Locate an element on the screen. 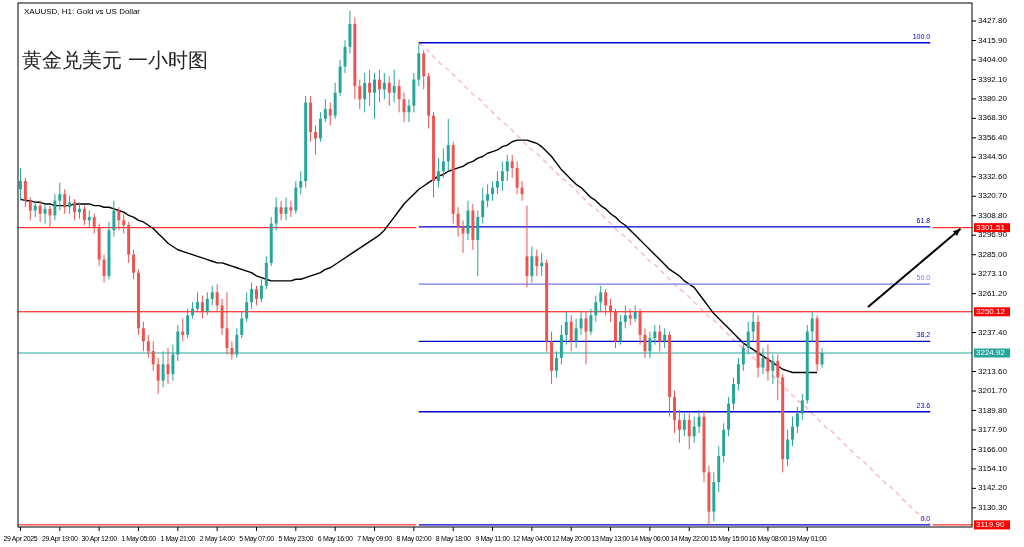 The image size is (1024, 547). y-tick-label: 3166.00 is located at coordinates (993, 449).